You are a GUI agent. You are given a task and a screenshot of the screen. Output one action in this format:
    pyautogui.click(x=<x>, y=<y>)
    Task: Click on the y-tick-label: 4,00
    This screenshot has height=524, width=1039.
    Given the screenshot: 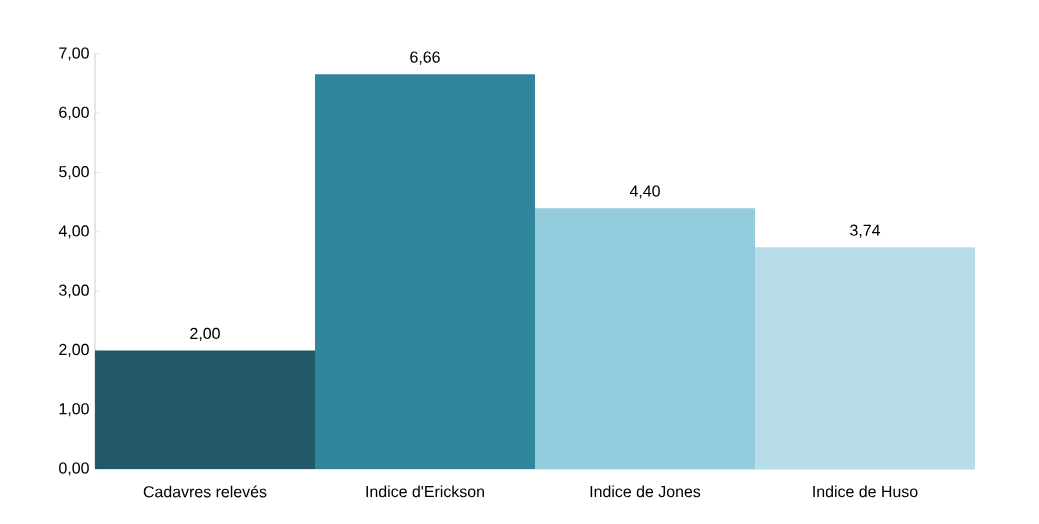 What is the action you would take?
    pyautogui.click(x=73, y=232)
    